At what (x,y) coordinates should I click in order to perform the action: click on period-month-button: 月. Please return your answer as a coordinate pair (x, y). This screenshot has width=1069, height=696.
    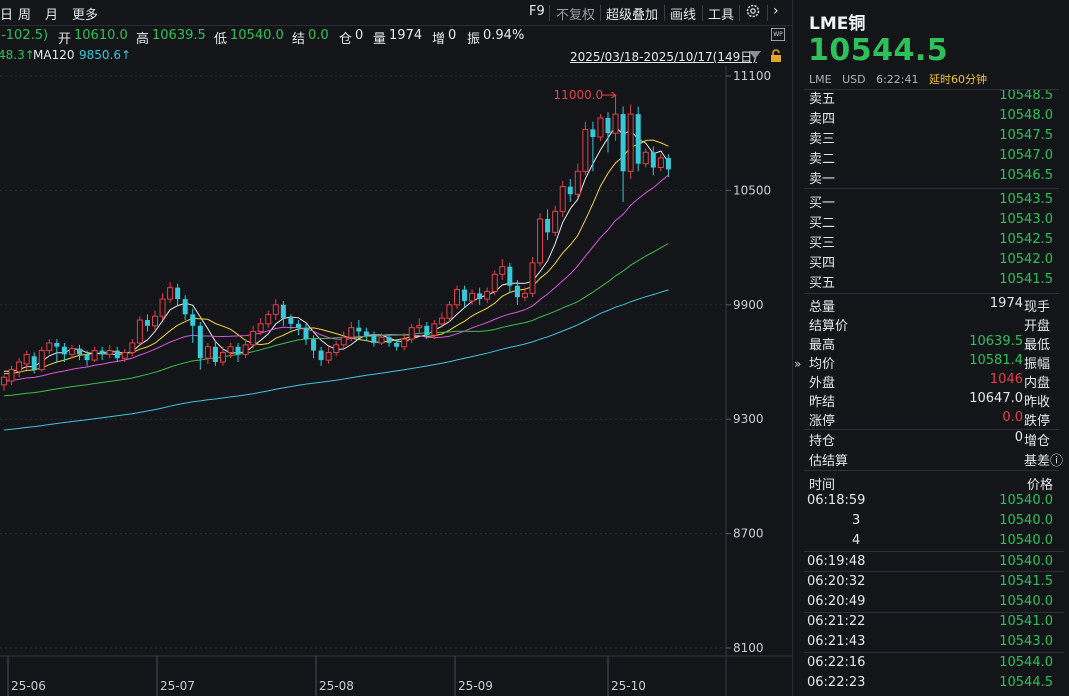
    Looking at the image, I should click on (52, 15).